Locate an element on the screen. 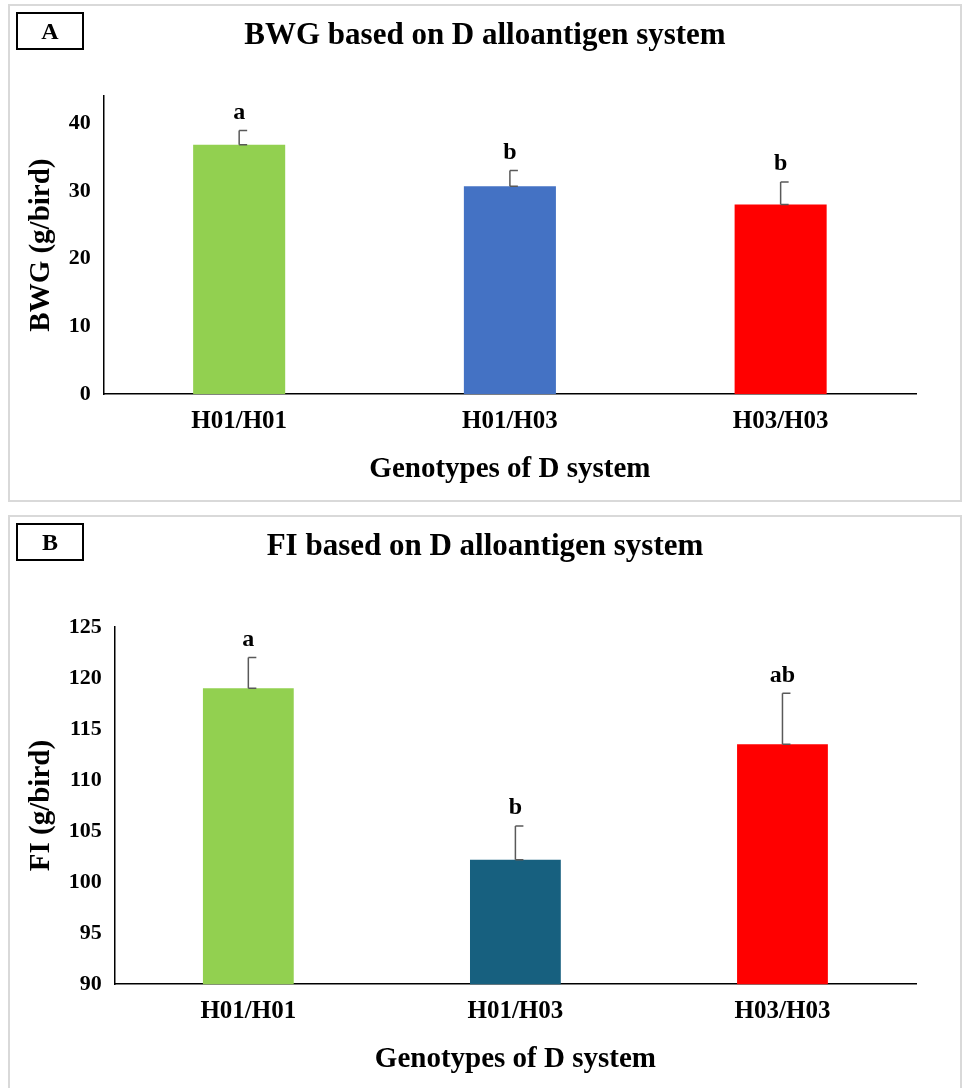 The image size is (966, 1088). y-tick-label: 115 is located at coordinates (86, 727).